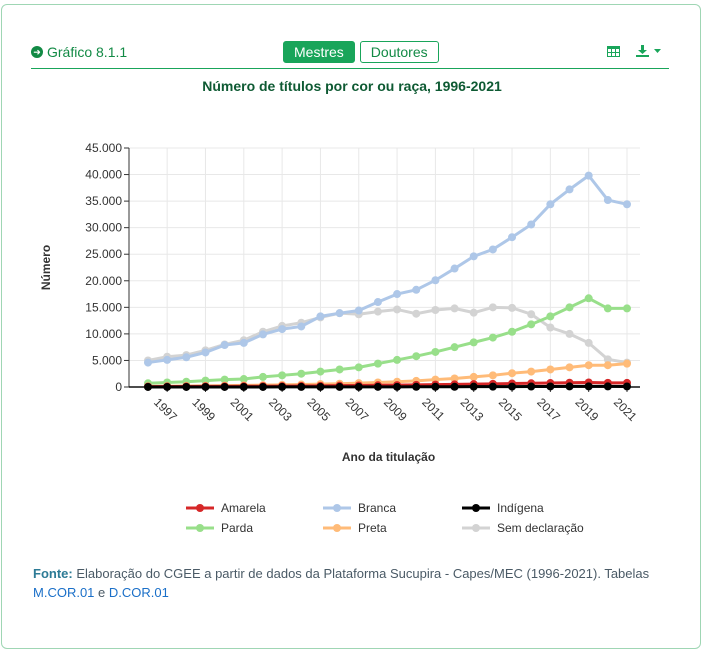 This screenshot has width=704, height=652. I want to click on tab-doutores: Doutores, so click(399, 52).